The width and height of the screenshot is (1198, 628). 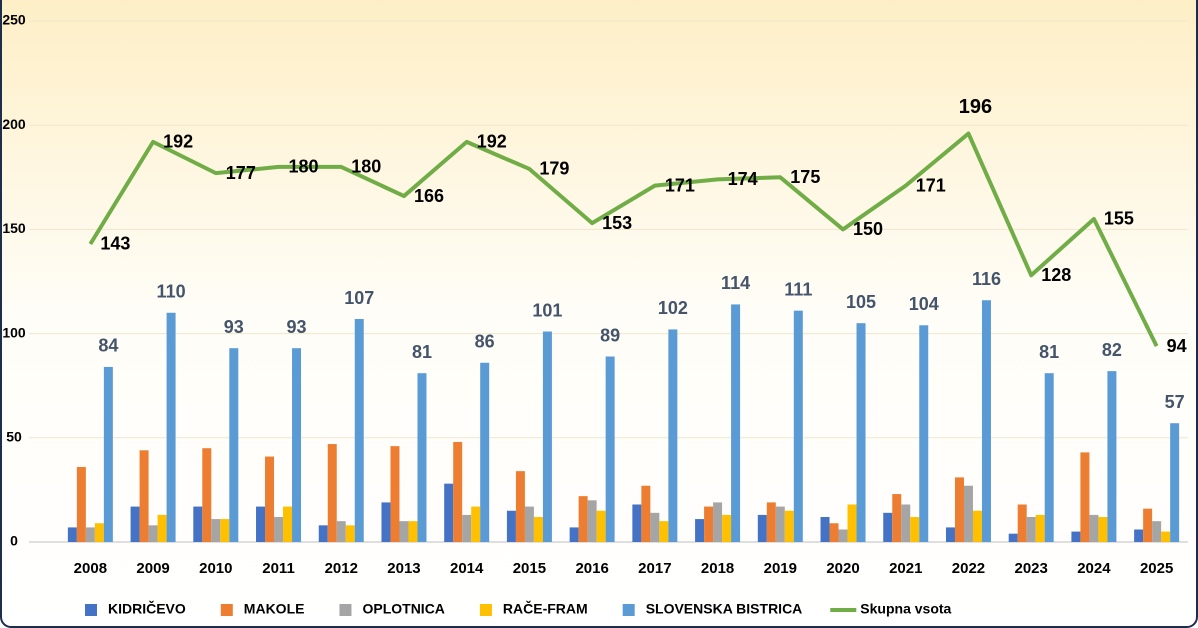 I want to click on legend-label: SLOVENSKA BISTRICA, so click(x=724, y=609).